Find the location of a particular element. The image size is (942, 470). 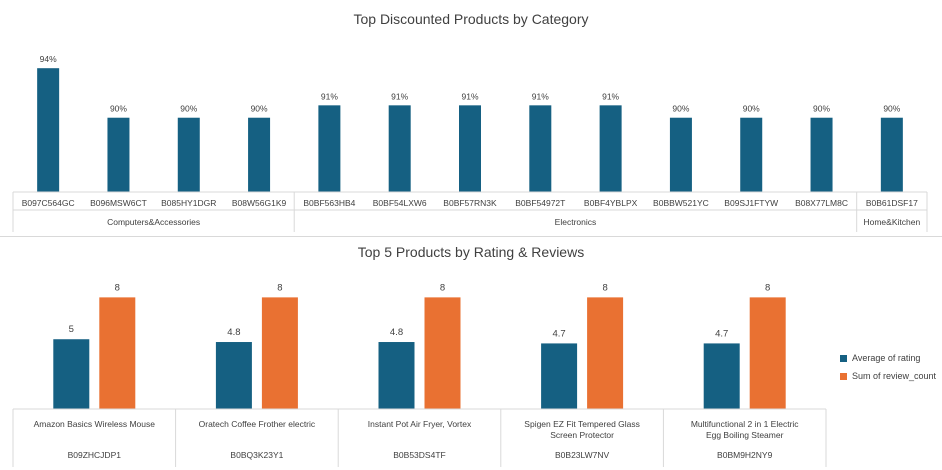

product-name-label: Oratech Coffee Frother electric is located at coordinates (257, 424).